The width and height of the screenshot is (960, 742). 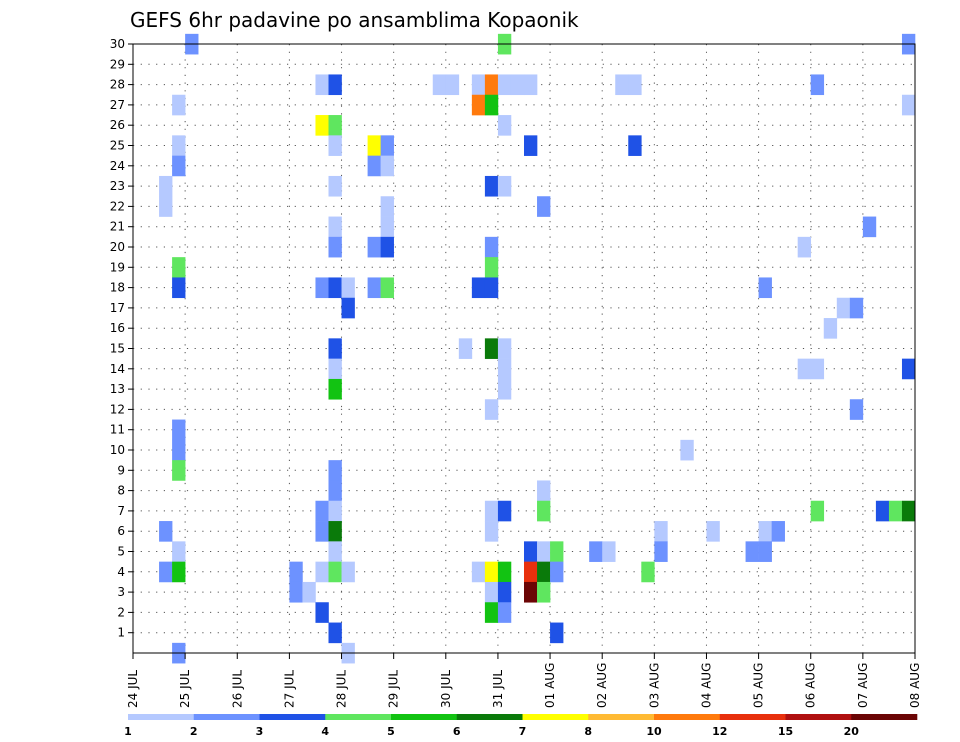 I want to click on y-tick-label: 3, so click(x=121, y=592).